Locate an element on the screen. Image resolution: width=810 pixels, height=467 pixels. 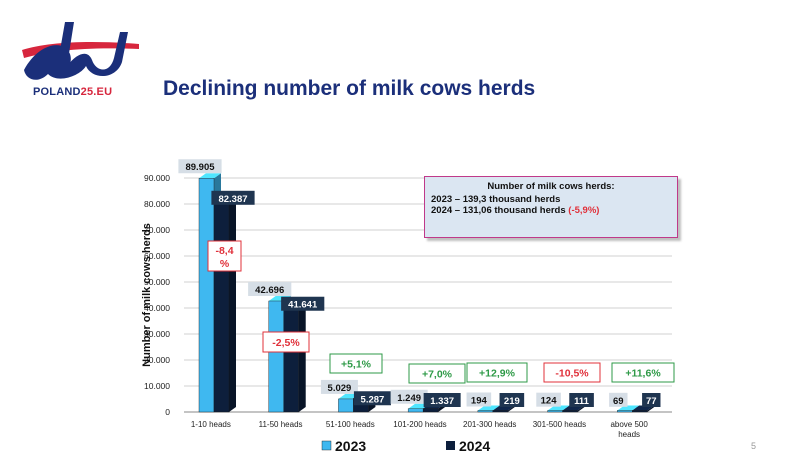
y-tick-label: 20.000 is located at coordinates (157, 360).